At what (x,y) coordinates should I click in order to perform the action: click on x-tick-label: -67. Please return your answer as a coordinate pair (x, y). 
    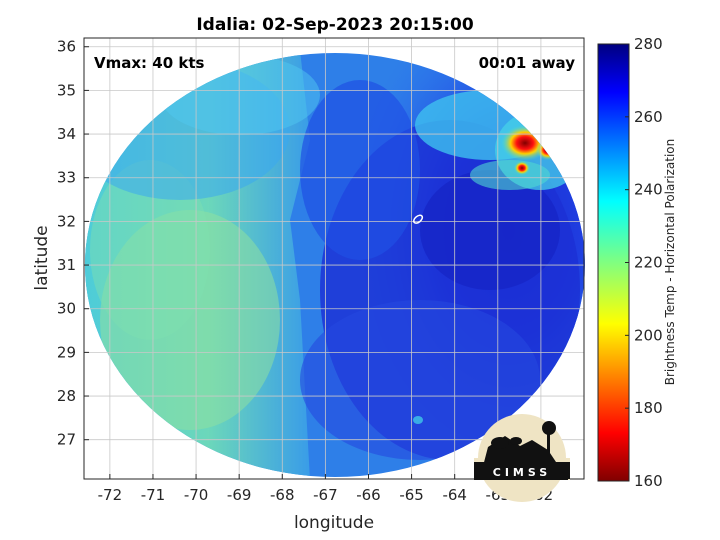
    Looking at the image, I should click on (325, 495).